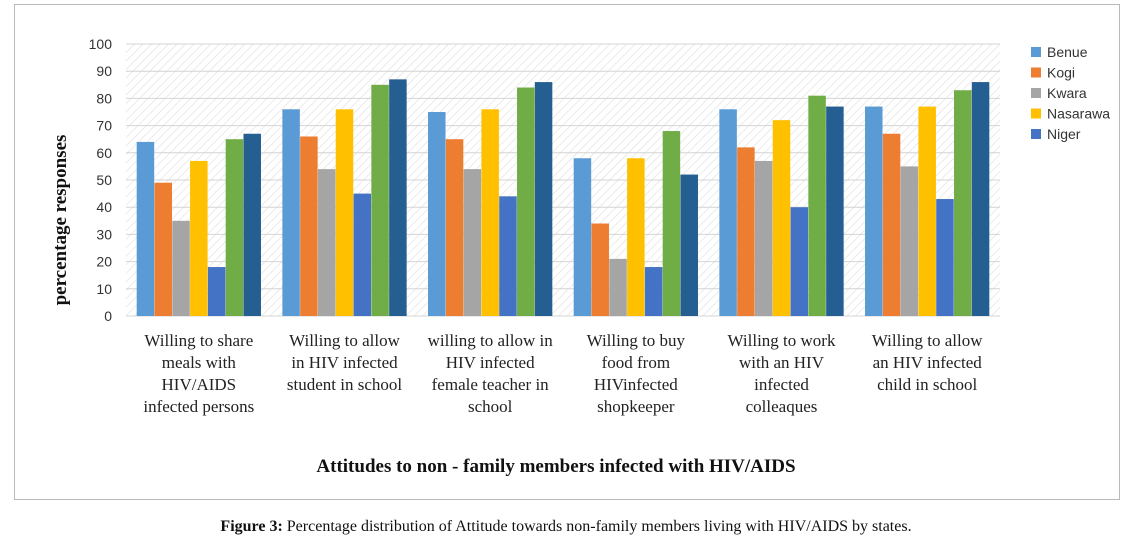  Describe the element at coordinates (1067, 93) in the screenshot. I see `legend-label-kwara: Kwara` at that location.